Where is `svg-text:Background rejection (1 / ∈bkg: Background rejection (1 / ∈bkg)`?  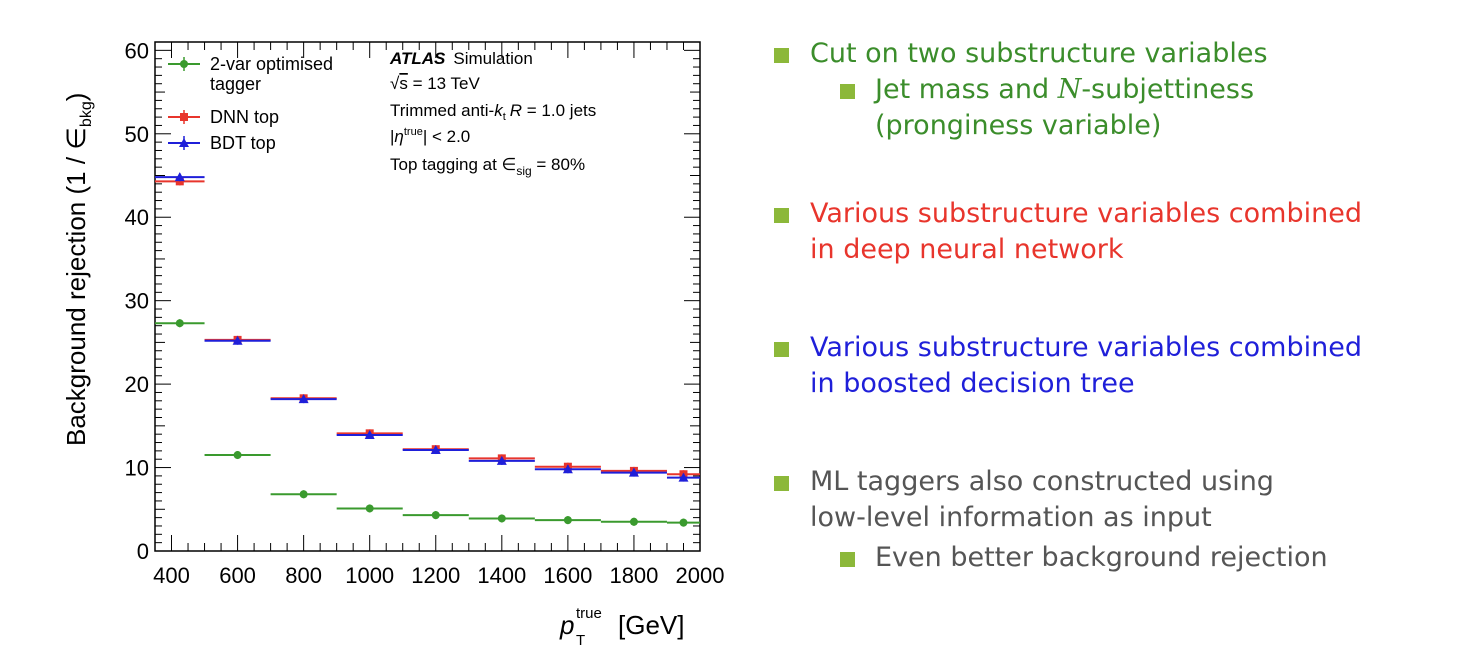
svg-text:Background rejection (1 / ∈bkg: Background rejection (1 / ∈bkg) is located at coordinates (78, 269).